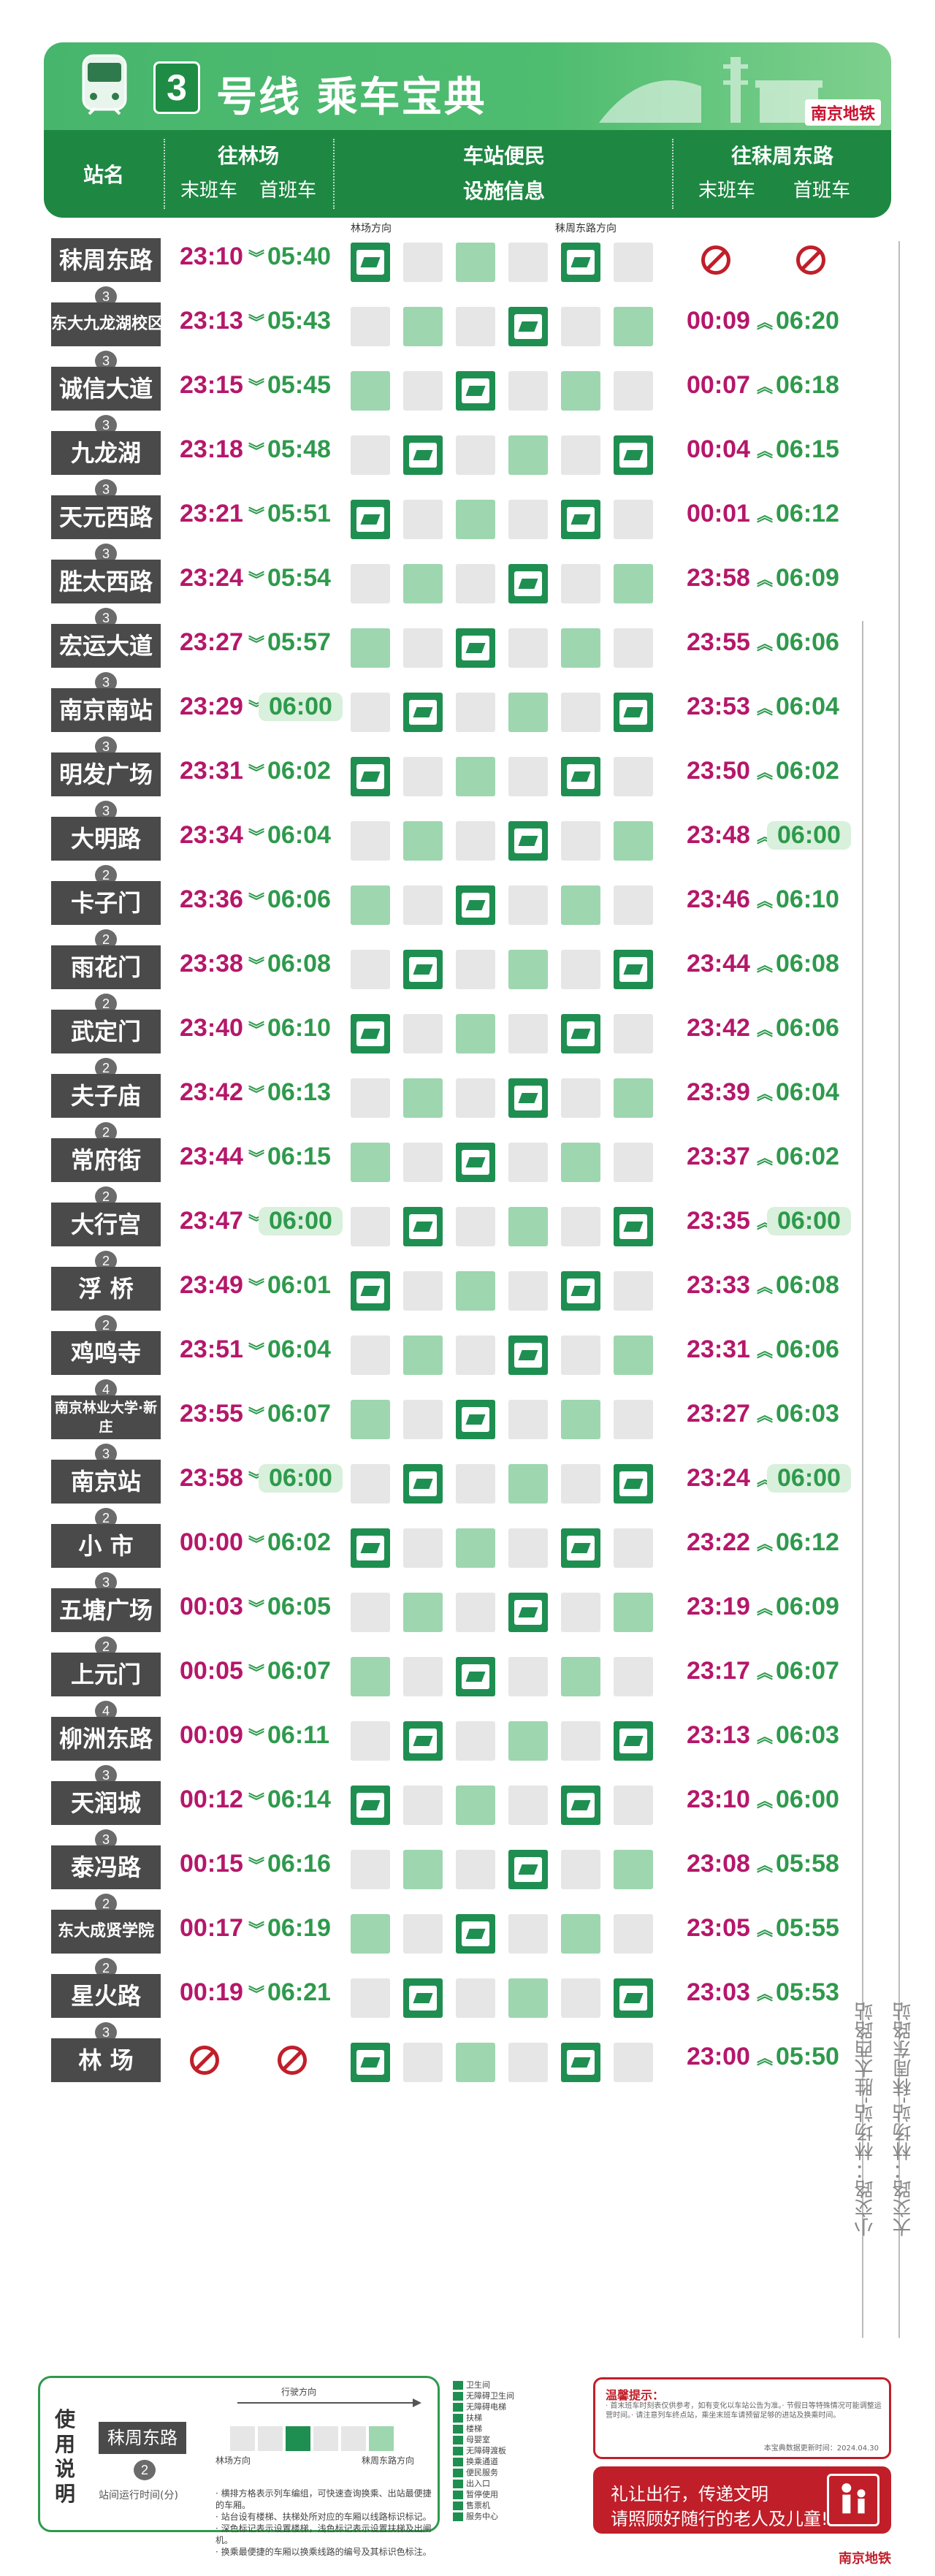 The image size is (935, 2576). I want to click on first-train-time: 06:13, so click(299, 1092).